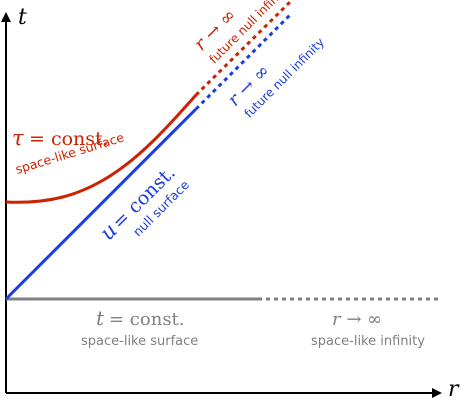 This screenshot has width=463, height=400. I want to click on tau-eq: = const., so click(69, 139).